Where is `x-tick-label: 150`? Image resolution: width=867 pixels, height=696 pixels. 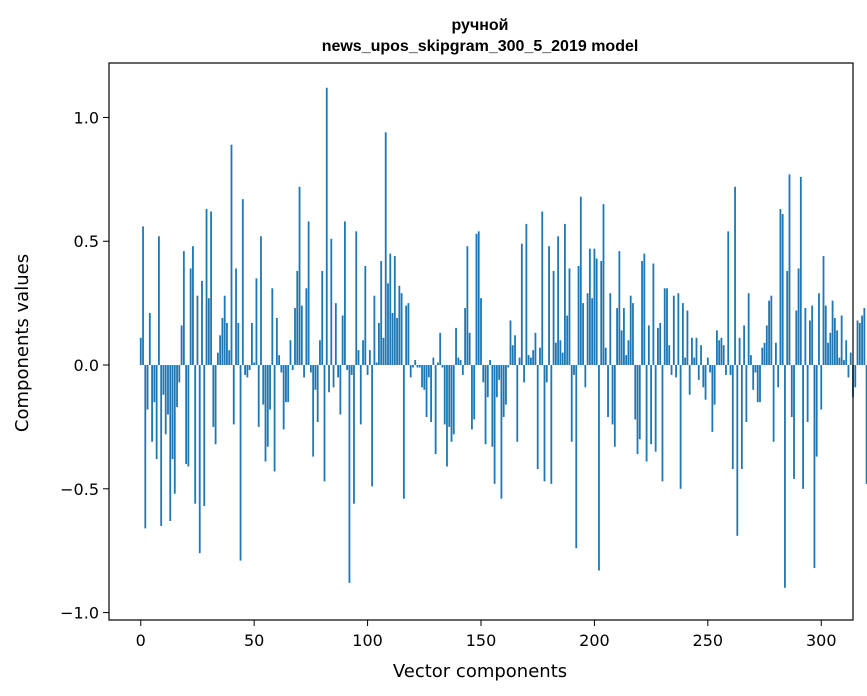
x-tick-label: 150 is located at coordinates (481, 640).